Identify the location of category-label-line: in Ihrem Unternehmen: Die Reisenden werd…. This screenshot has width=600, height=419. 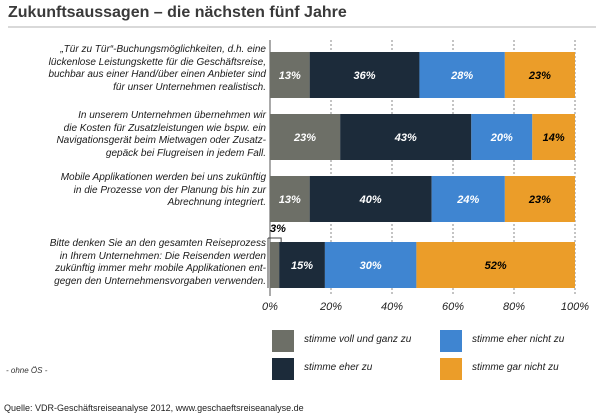
(162, 256).